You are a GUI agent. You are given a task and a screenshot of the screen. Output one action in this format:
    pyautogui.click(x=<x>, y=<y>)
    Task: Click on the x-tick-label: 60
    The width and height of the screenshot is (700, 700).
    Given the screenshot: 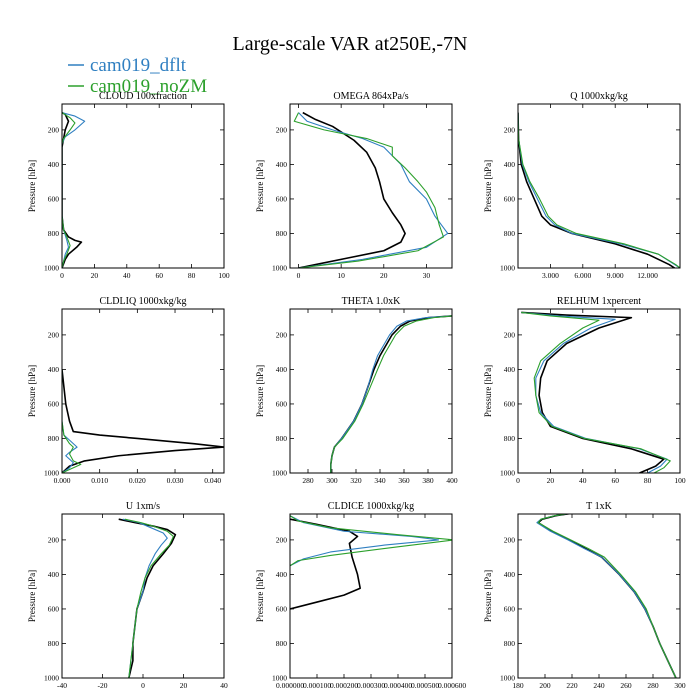 What is the action you would take?
    pyautogui.click(x=615, y=480)
    